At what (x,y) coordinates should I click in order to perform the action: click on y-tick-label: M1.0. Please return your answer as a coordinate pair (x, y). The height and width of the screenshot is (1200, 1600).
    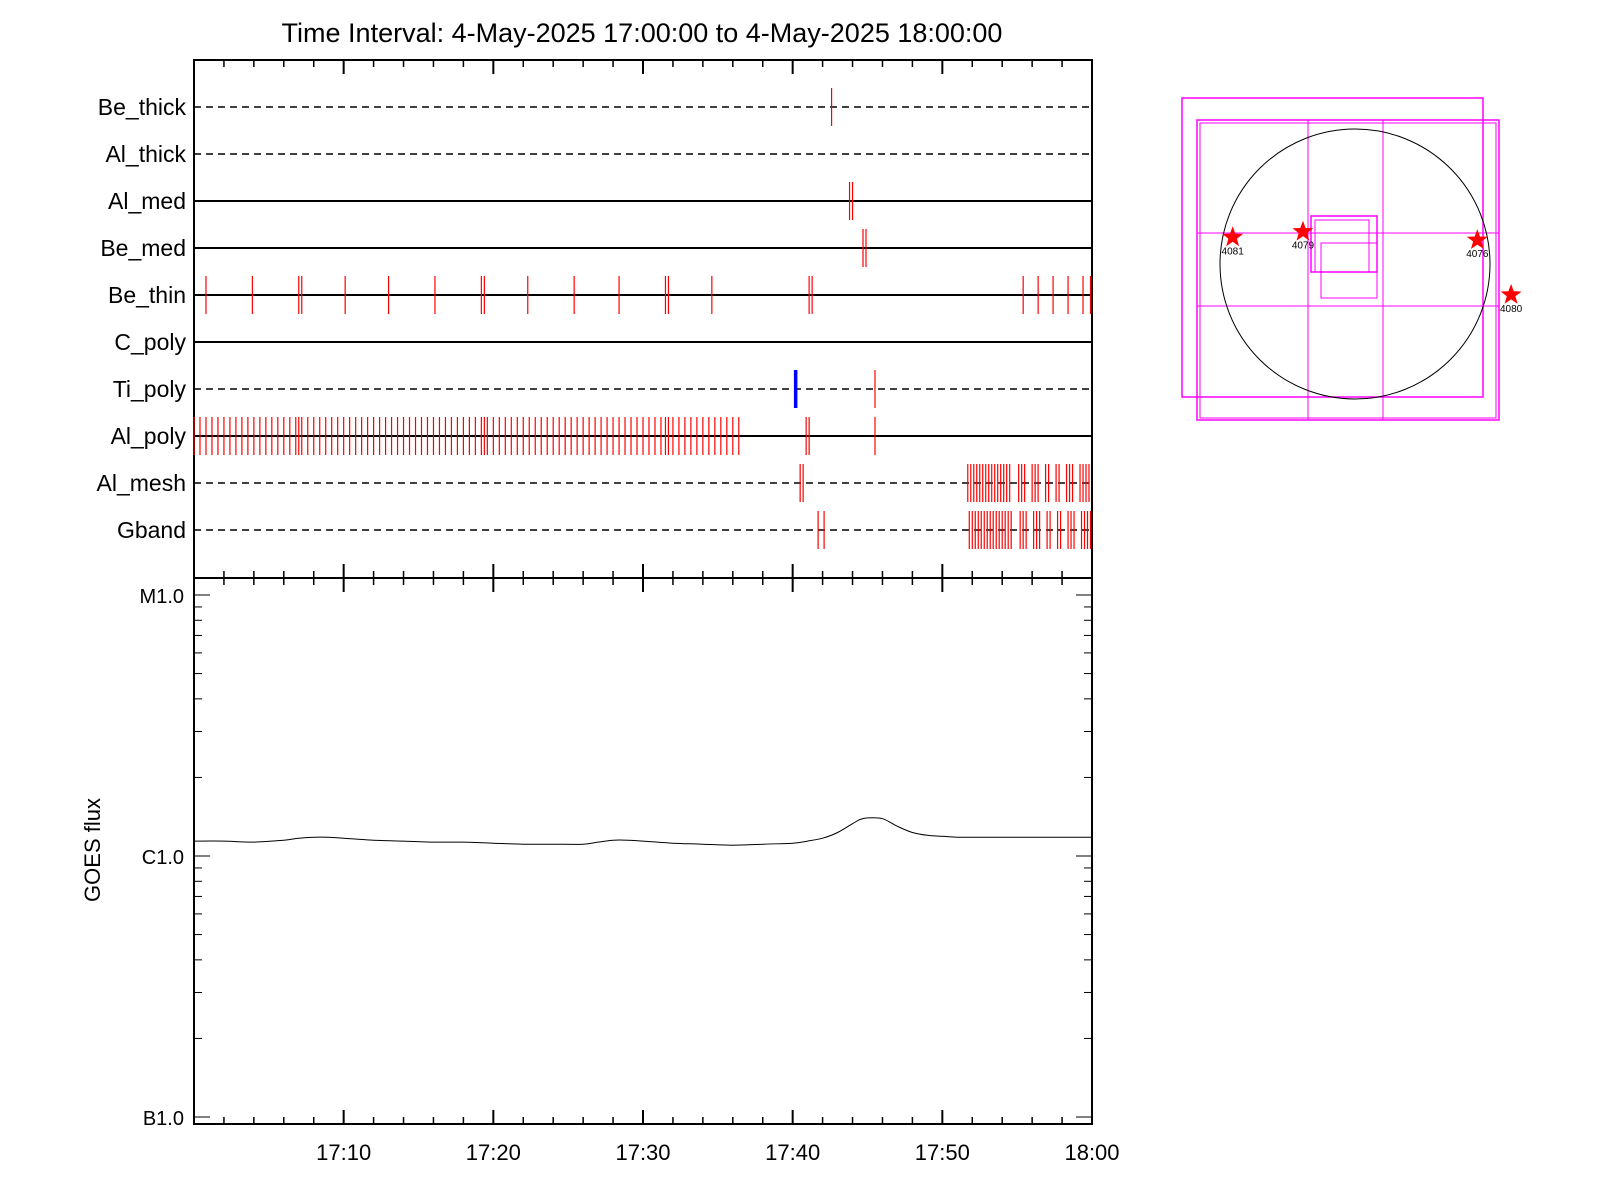
    Looking at the image, I should click on (162, 597).